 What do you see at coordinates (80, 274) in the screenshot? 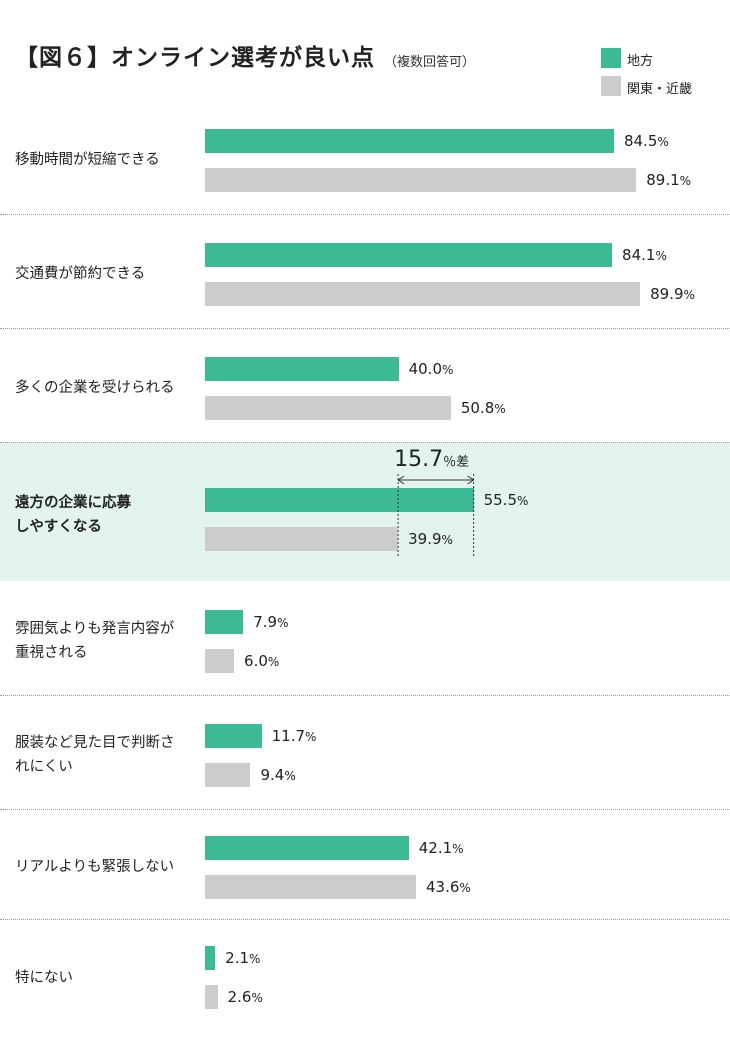
I see `category-label-line: 交通費が節約できる` at bounding box center [80, 274].